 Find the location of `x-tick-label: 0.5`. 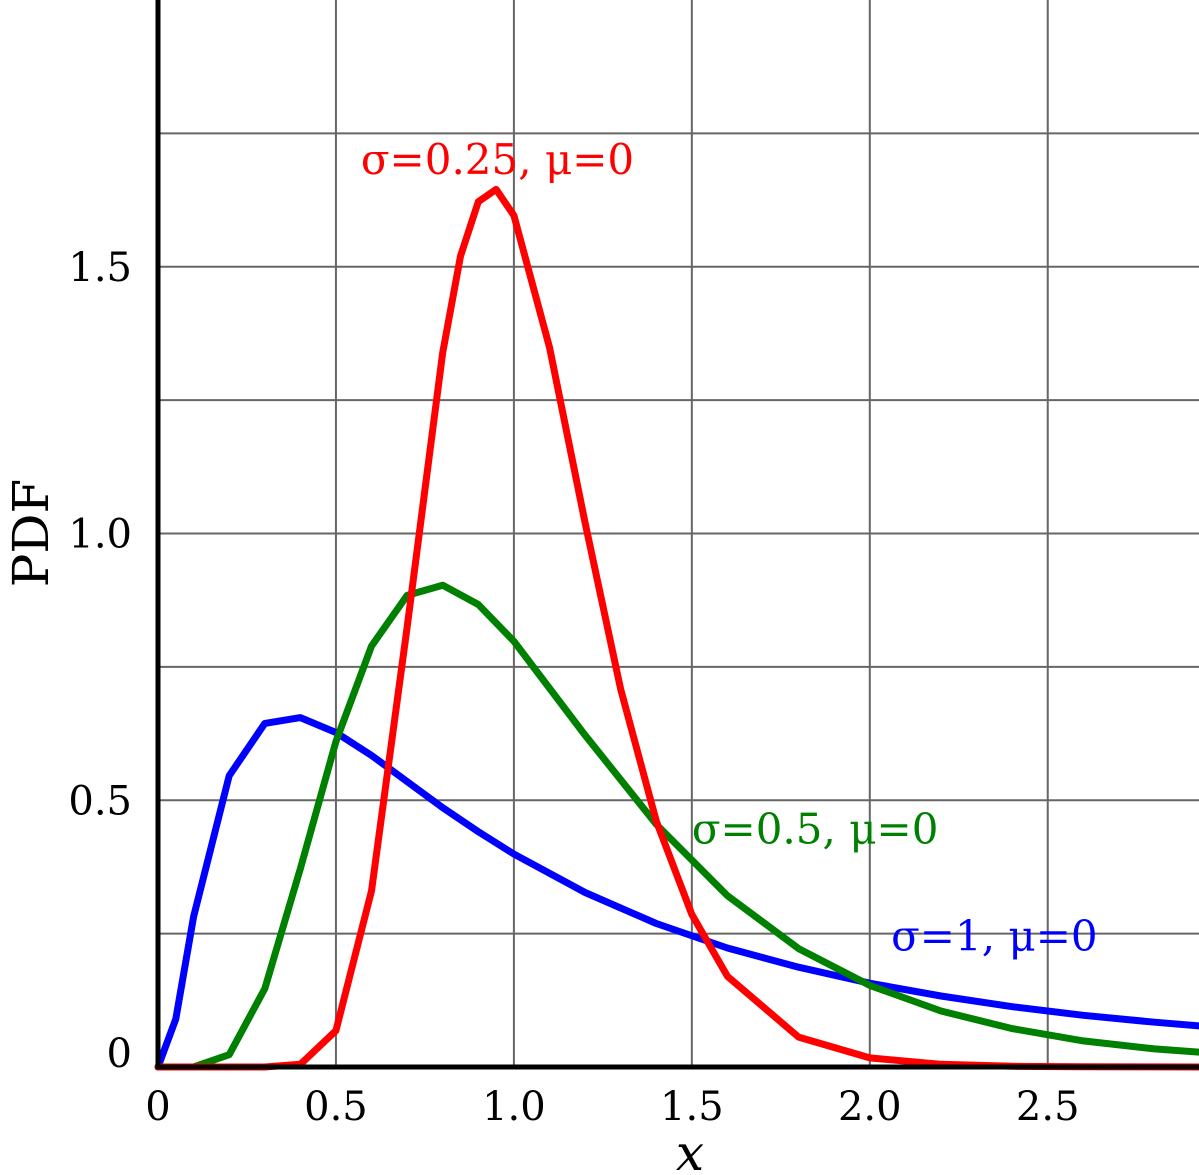

x-tick-label: 0.5 is located at coordinates (336, 1107).